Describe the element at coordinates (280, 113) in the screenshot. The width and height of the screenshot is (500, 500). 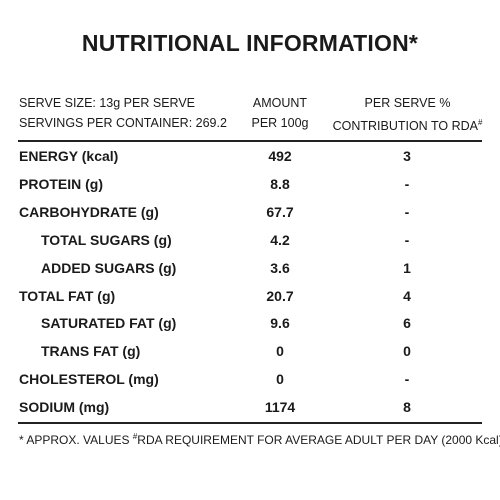
I see `amount-header: AMOUNT PER 100g` at that location.